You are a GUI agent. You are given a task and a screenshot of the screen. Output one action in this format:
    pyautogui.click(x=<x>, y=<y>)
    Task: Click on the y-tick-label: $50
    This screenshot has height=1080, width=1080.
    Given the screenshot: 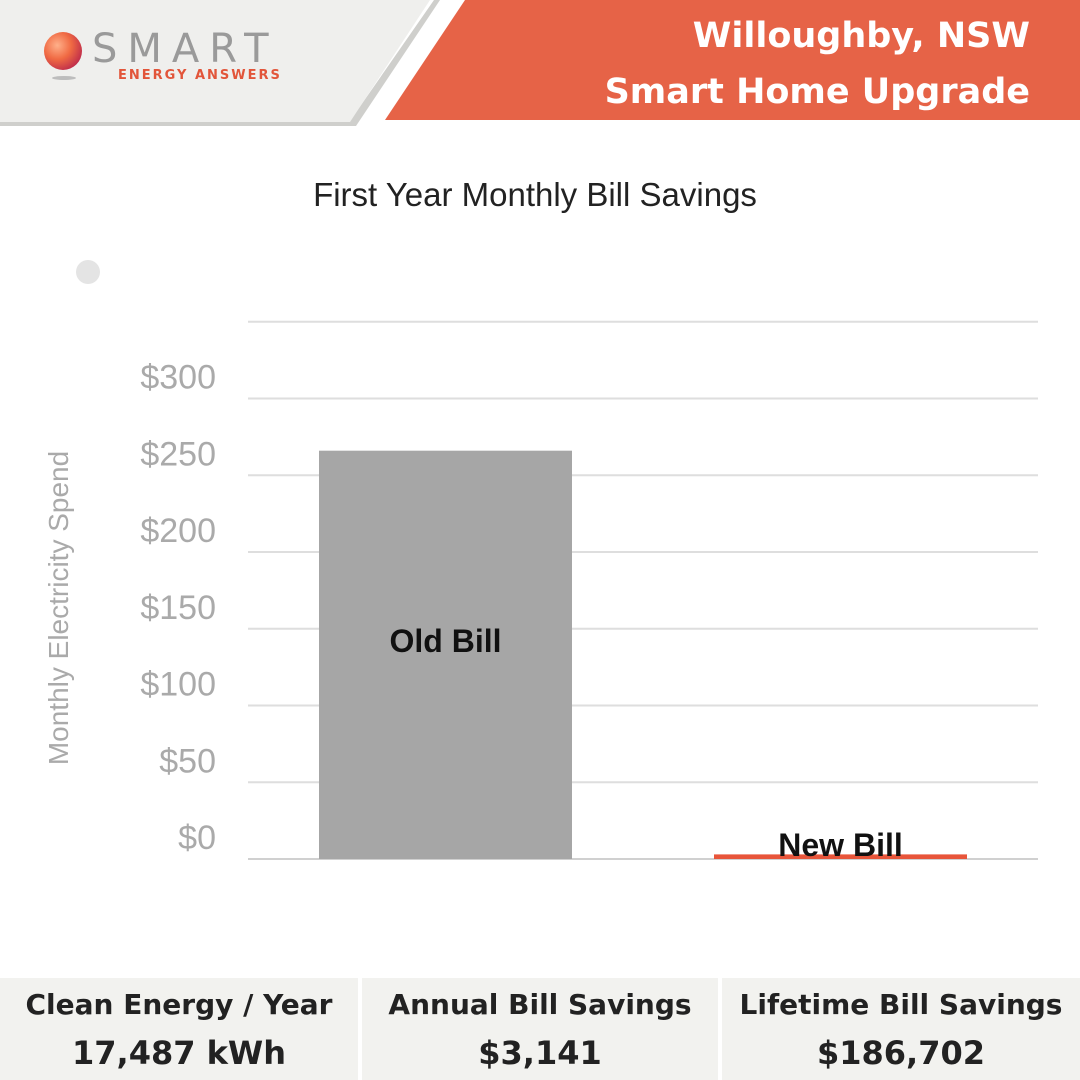 What is the action you would take?
    pyautogui.click(x=187, y=761)
    